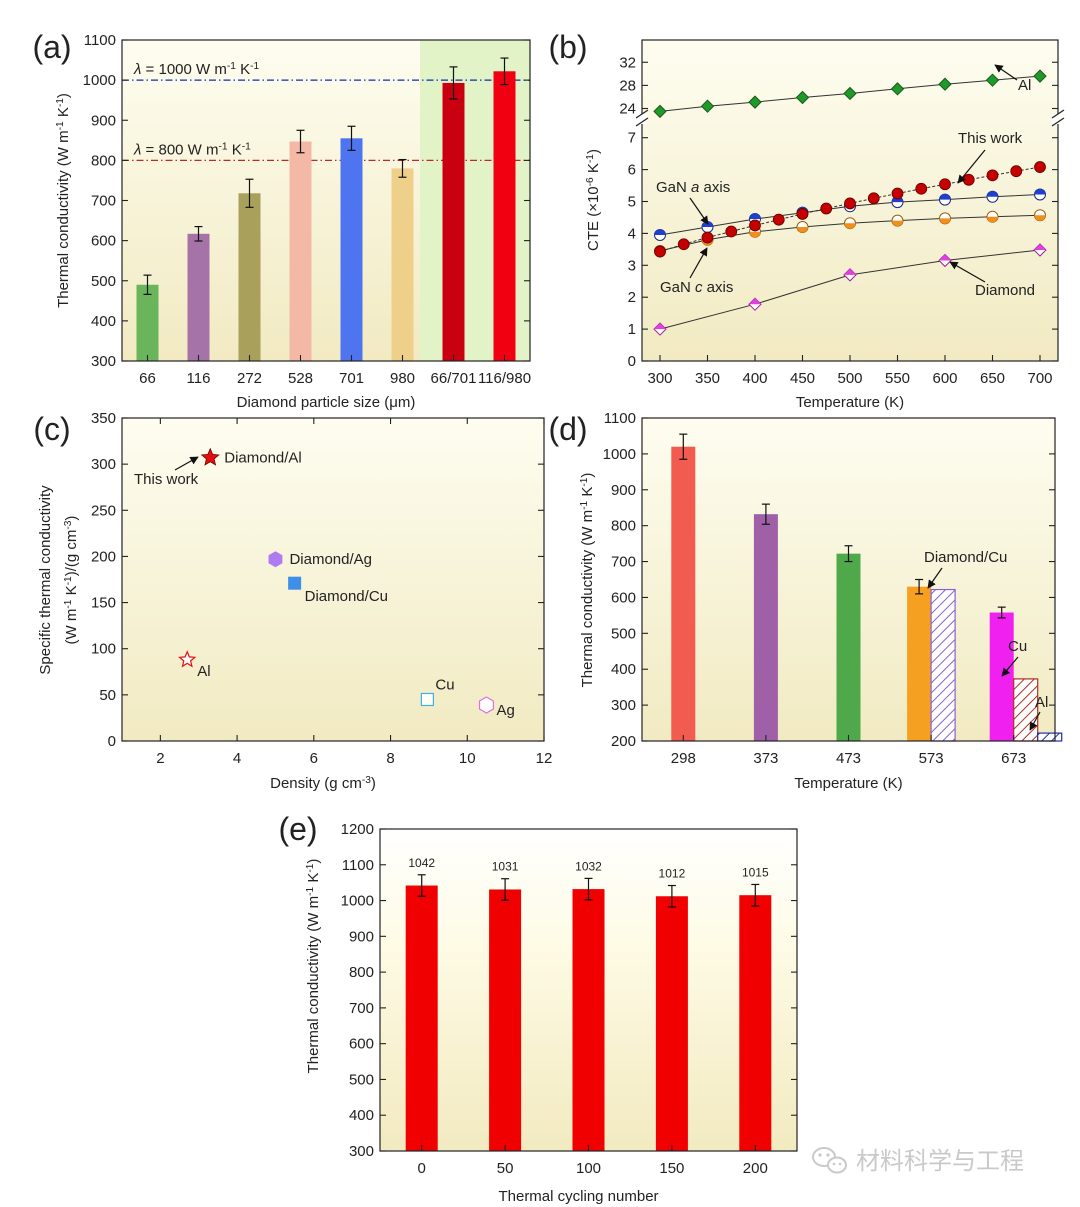 This screenshot has height=1207, width=1080. What do you see at coordinates (623, 669) in the screenshot?
I see `panel-d-ytick-label: 400` at bounding box center [623, 669].